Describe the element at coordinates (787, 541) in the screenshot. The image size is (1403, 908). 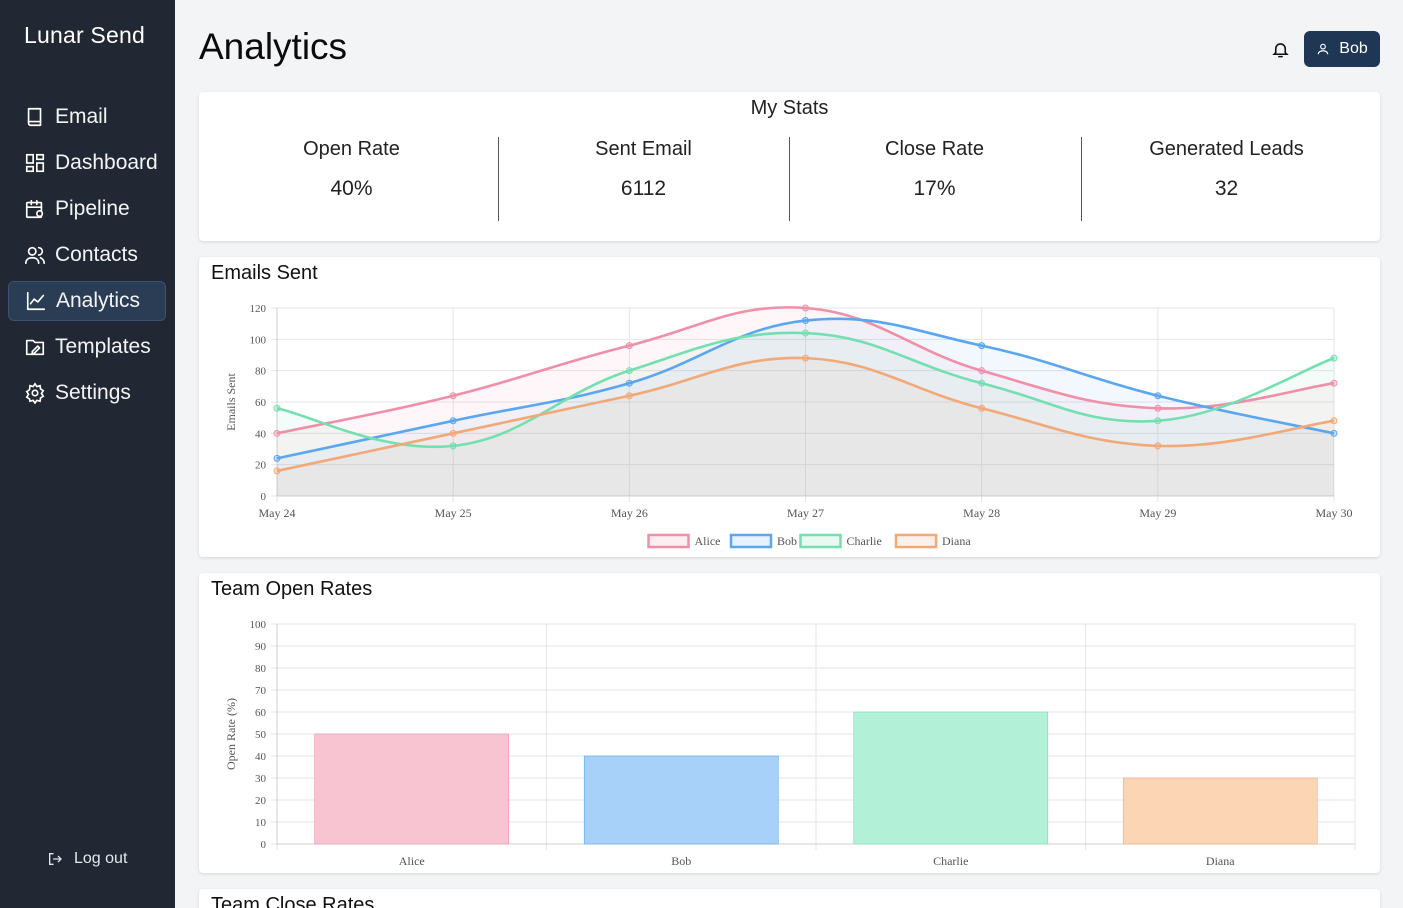
I see `legend-label-bob: Bob` at that location.